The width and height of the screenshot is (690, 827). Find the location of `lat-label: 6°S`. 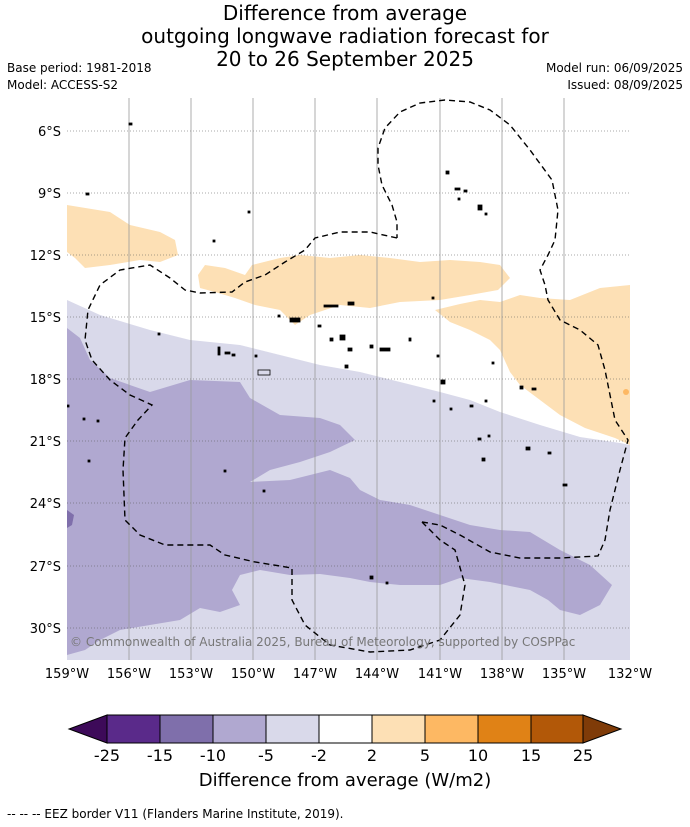

lat-label: 6°S is located at coordinates (49, 132).